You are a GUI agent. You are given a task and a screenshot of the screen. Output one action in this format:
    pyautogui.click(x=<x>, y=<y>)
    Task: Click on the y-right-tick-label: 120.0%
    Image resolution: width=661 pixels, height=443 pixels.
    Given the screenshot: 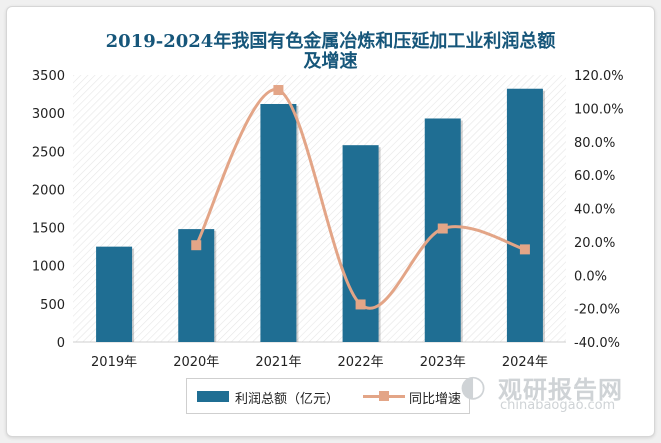 What is the action you would take?
    pyautogui.click(x=599, y=76)
    